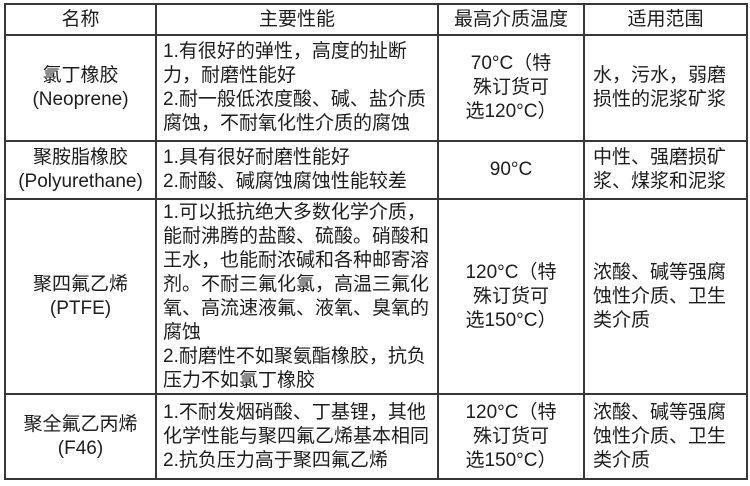 The width and height of the screenshot is (750, 486). I want to click on applicable-range-cell: 水，污水，弱磨损性的泥浆矿浆, so click(665, 88).